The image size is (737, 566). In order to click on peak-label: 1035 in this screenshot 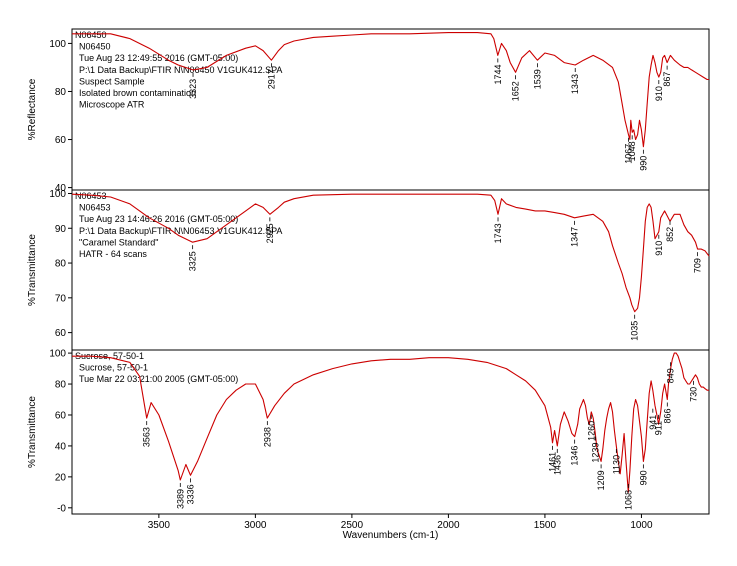, I will do `click(635, 331)`.